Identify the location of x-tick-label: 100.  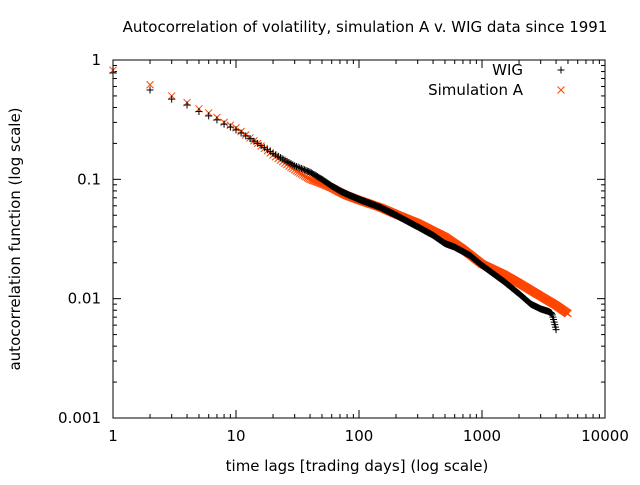
(359, 436).